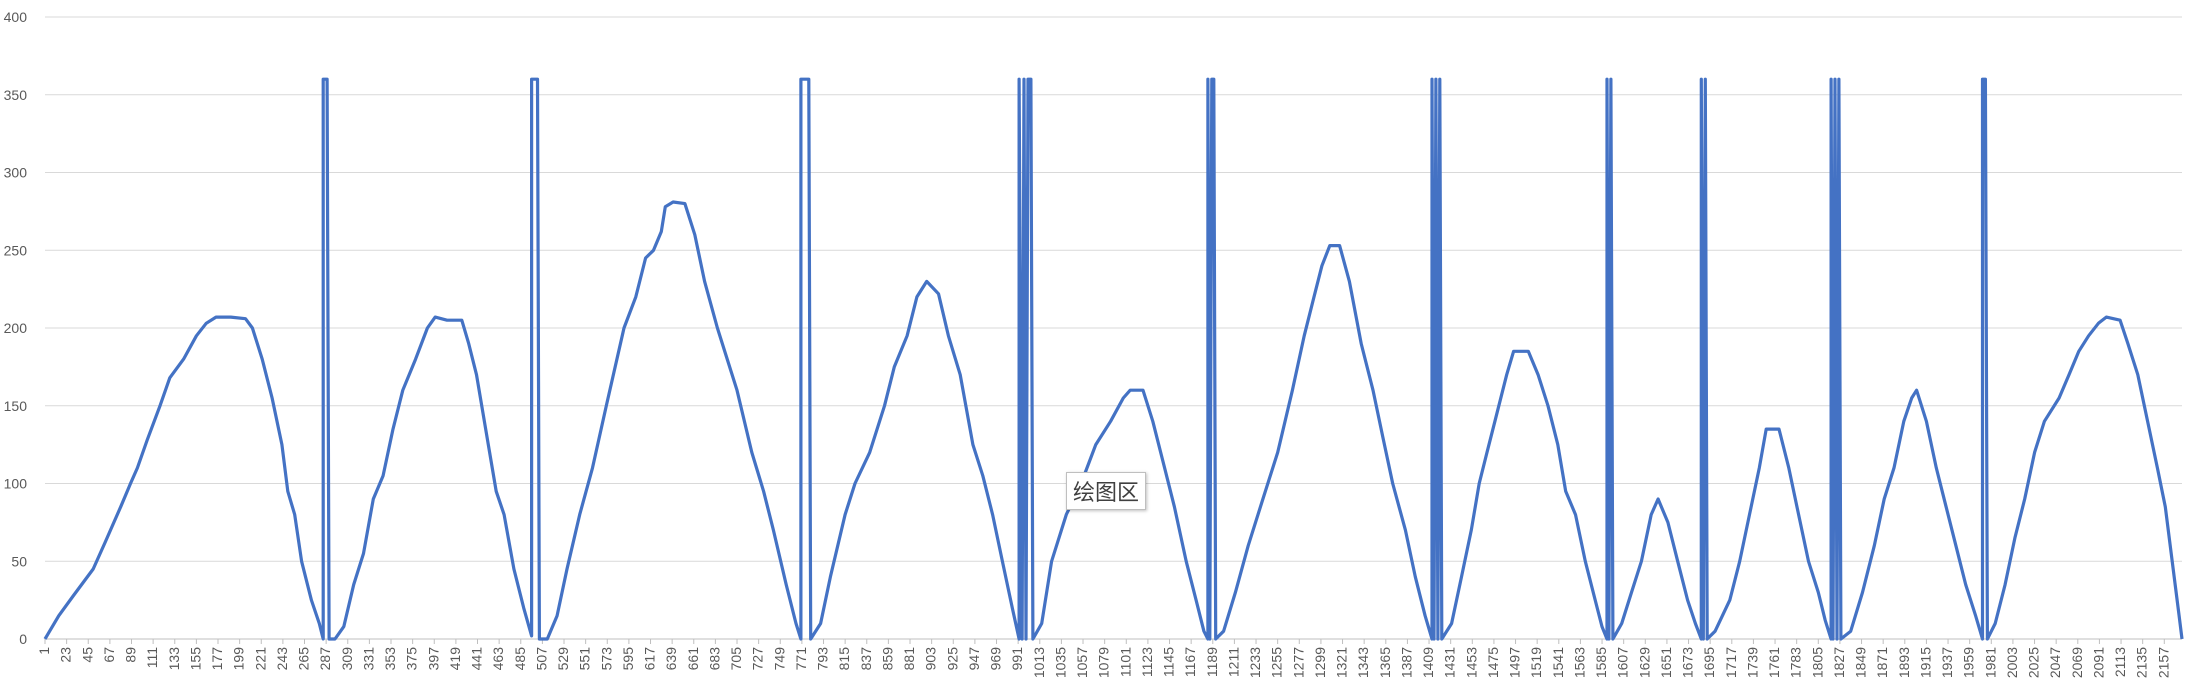 Image resolution: width=2195 pixels, height=694 pixels. Describe the element at coordinates (2034, 662) in the screenshot. I see `x-tick-label: 2025` at that location.